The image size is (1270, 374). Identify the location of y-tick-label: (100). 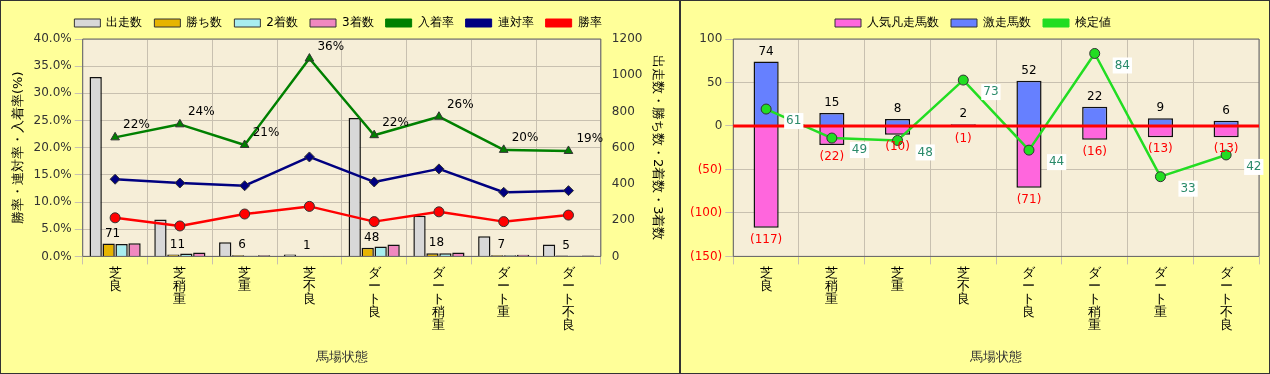
(706, 212).